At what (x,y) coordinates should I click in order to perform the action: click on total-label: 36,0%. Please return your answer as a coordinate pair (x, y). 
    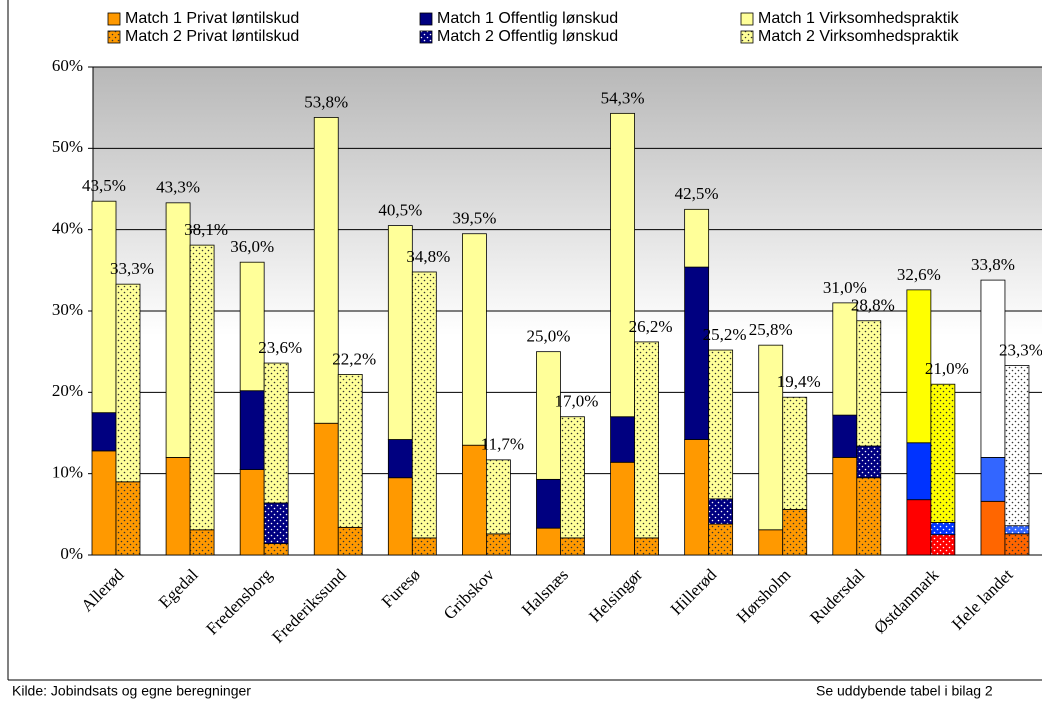
    Looking at the image, I should click on (252, 246).